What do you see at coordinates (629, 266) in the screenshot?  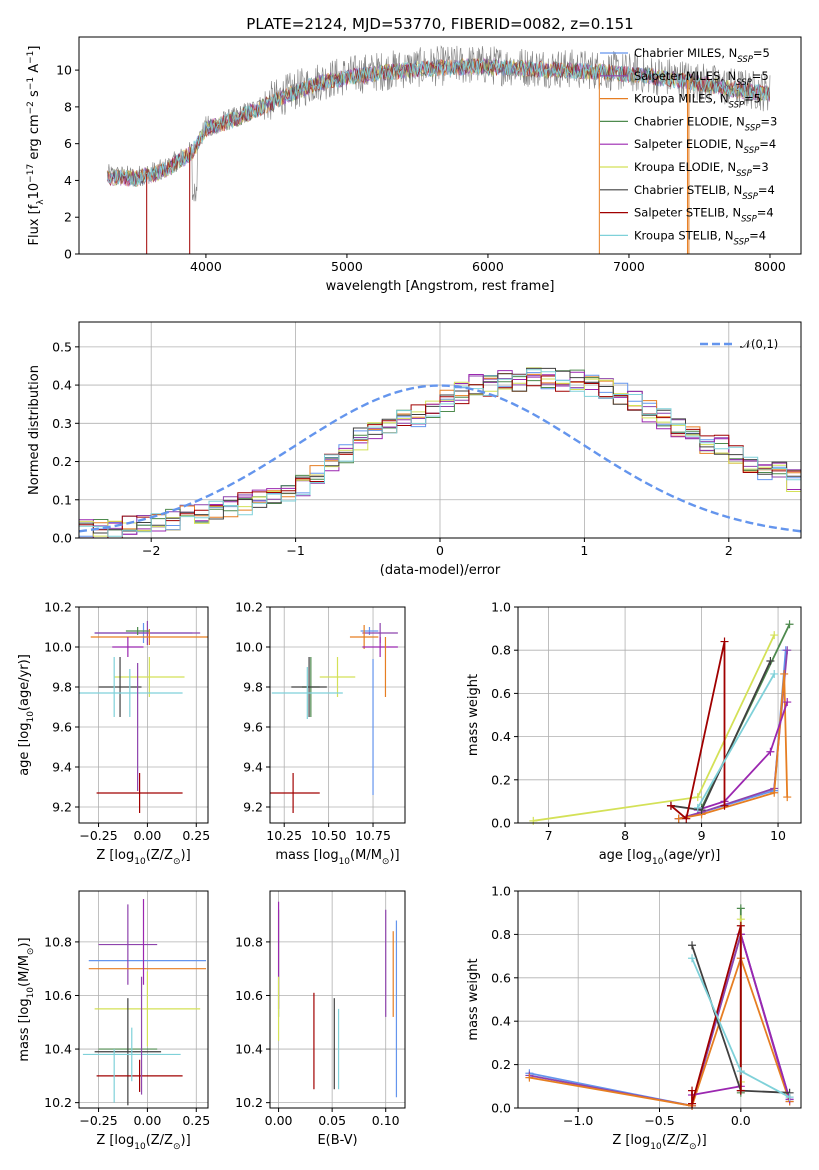 I see `x-tick-label: 7000` at bounding box center [629, 266].